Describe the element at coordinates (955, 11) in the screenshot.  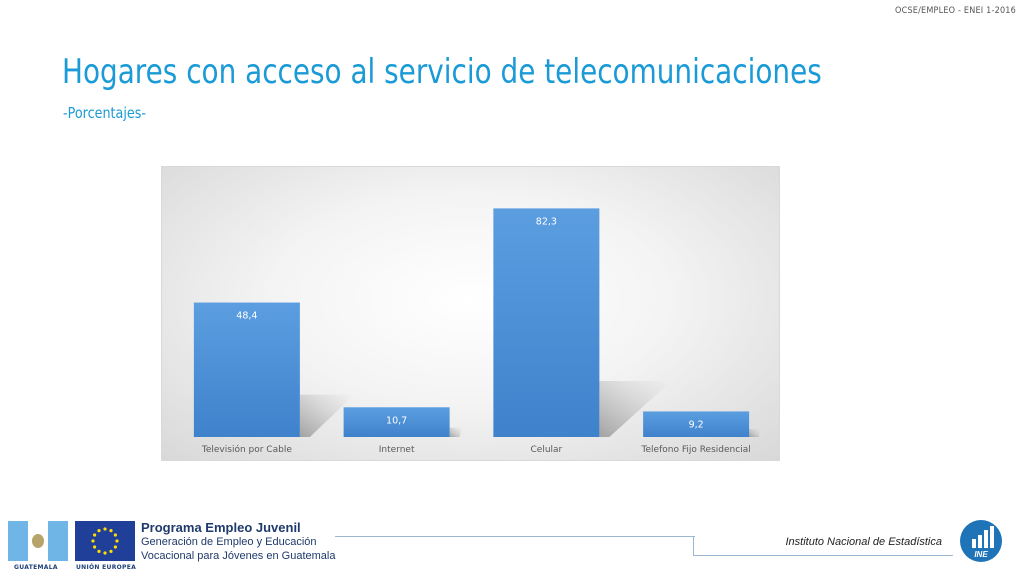
I see `header-code: OCSE/EMPLEO - ENEI 1-2016` at that location.